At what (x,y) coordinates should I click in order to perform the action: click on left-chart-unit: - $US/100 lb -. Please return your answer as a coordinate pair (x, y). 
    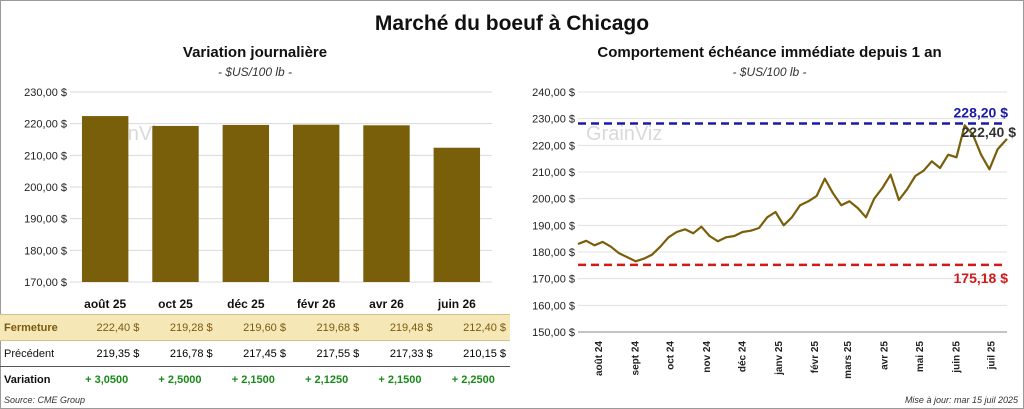
    Looking at the image, I should click on (255, 72).